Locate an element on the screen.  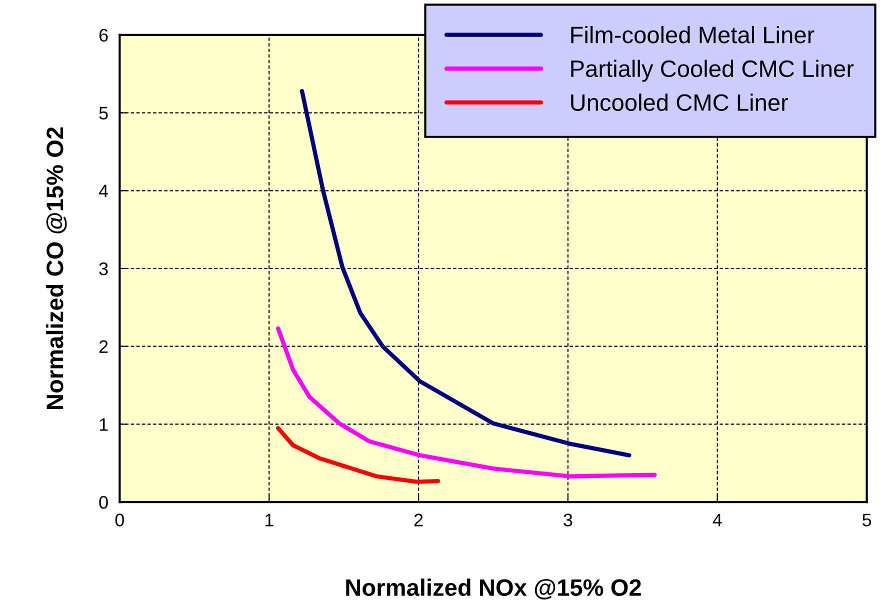
y-tick-label: 6 is located at coordinates (103, 35).